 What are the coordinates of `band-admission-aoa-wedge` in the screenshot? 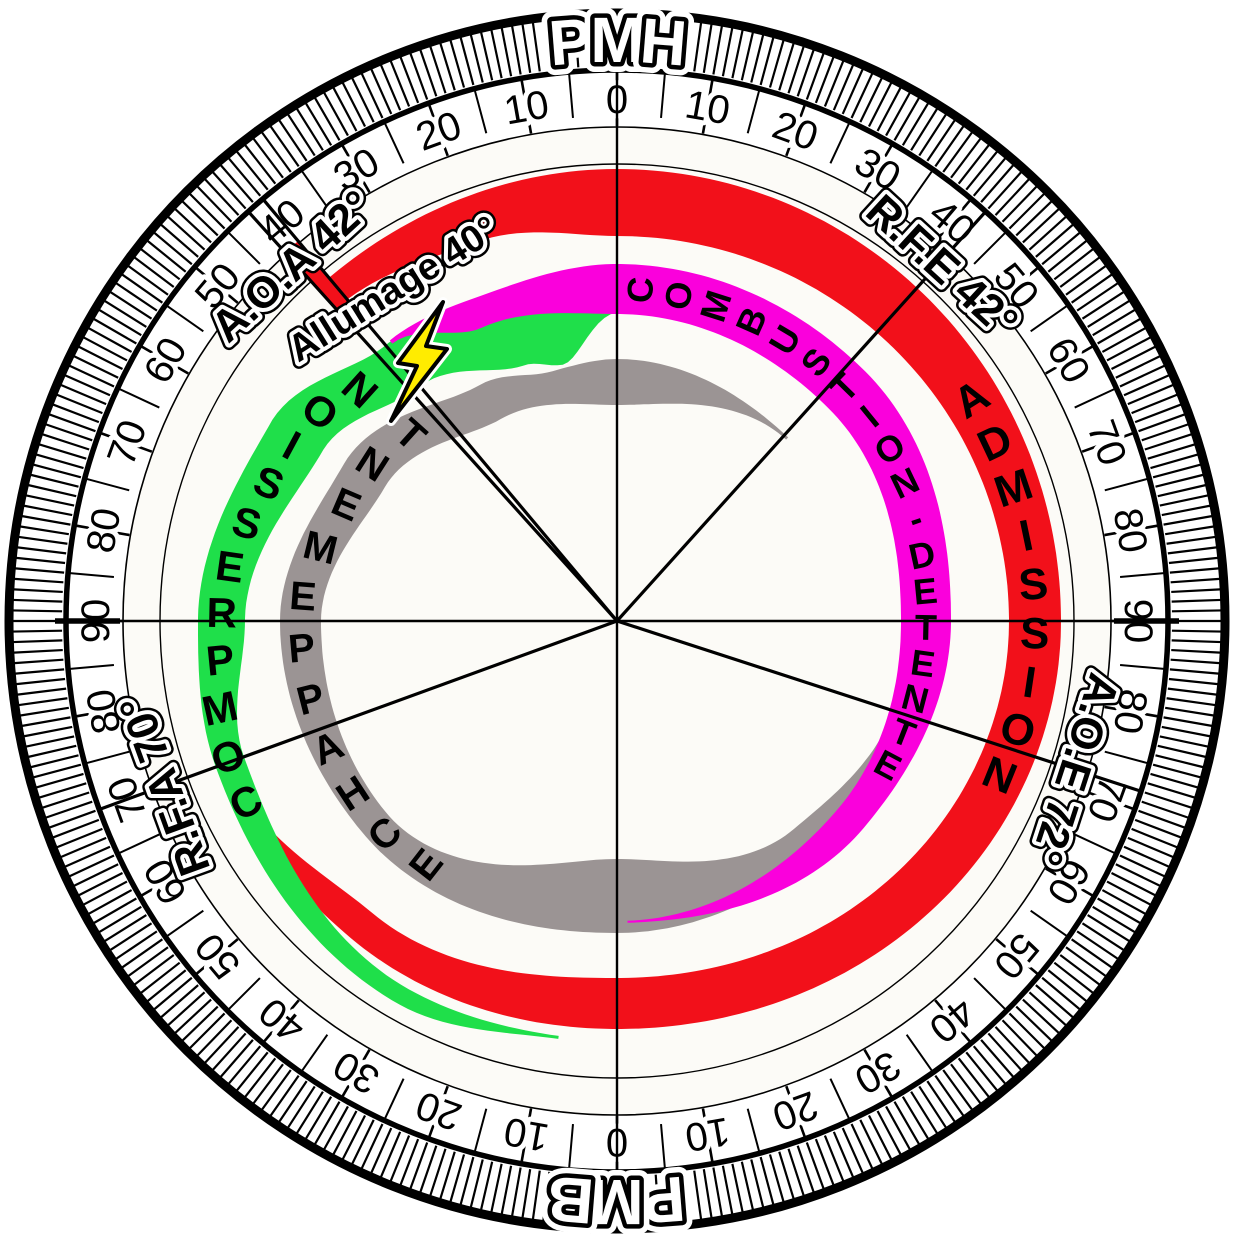 It's located at (318, 277).